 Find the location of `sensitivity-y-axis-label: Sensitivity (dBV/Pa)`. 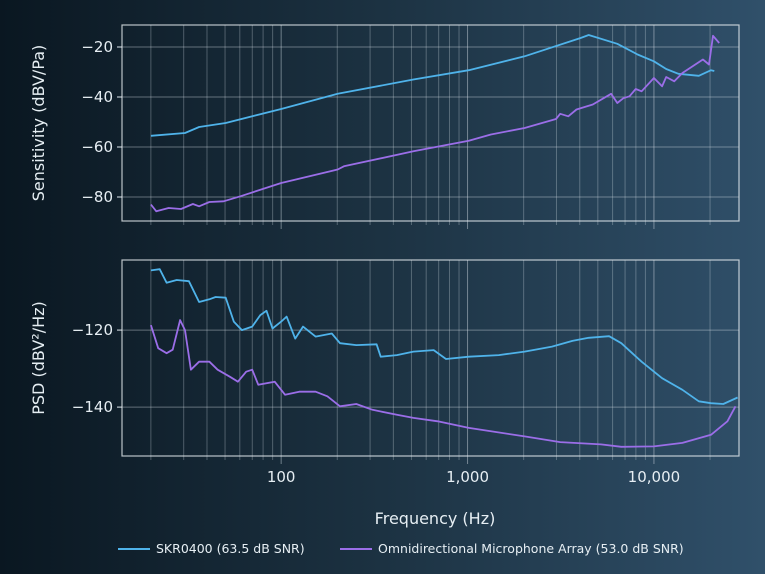

sensitivity-y-axis-label: Sensitivity (dBV/Pa) is located at coordinates (38, 123).